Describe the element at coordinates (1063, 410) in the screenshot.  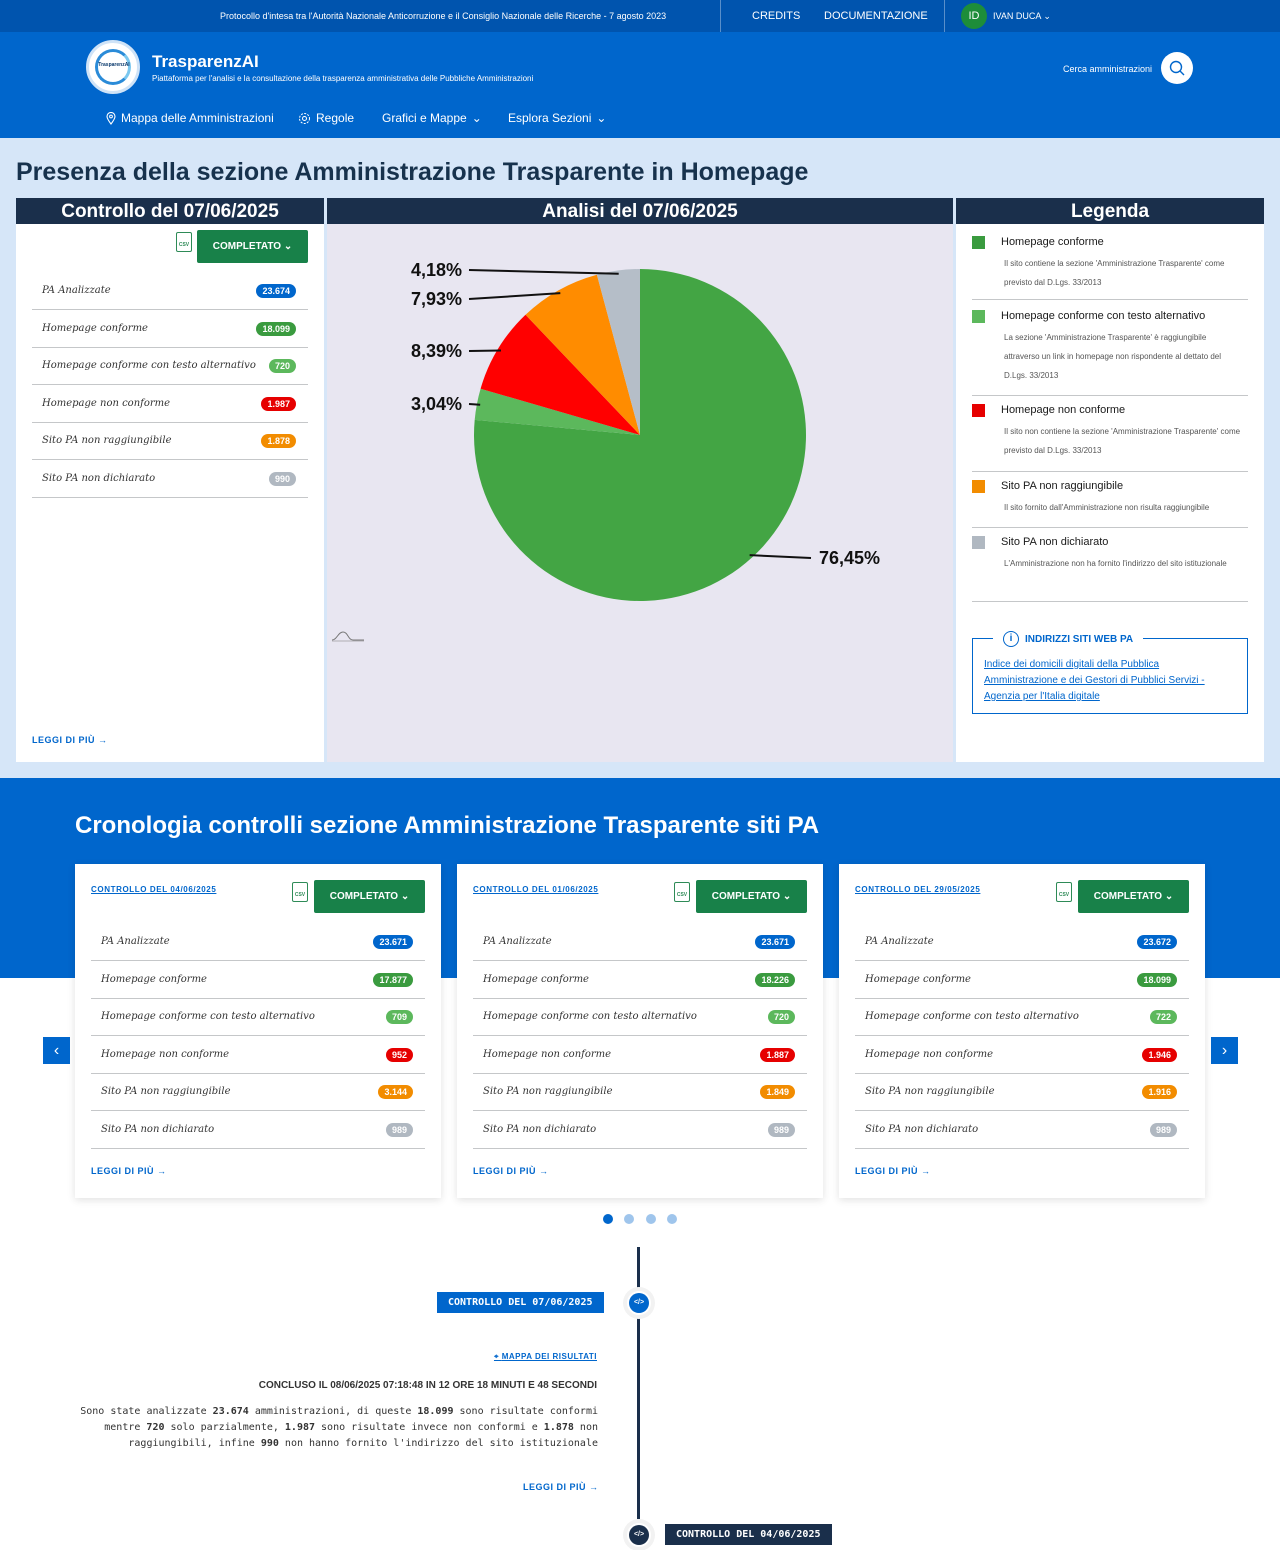
I see `legend-label: Homepage non conforme` at that location.